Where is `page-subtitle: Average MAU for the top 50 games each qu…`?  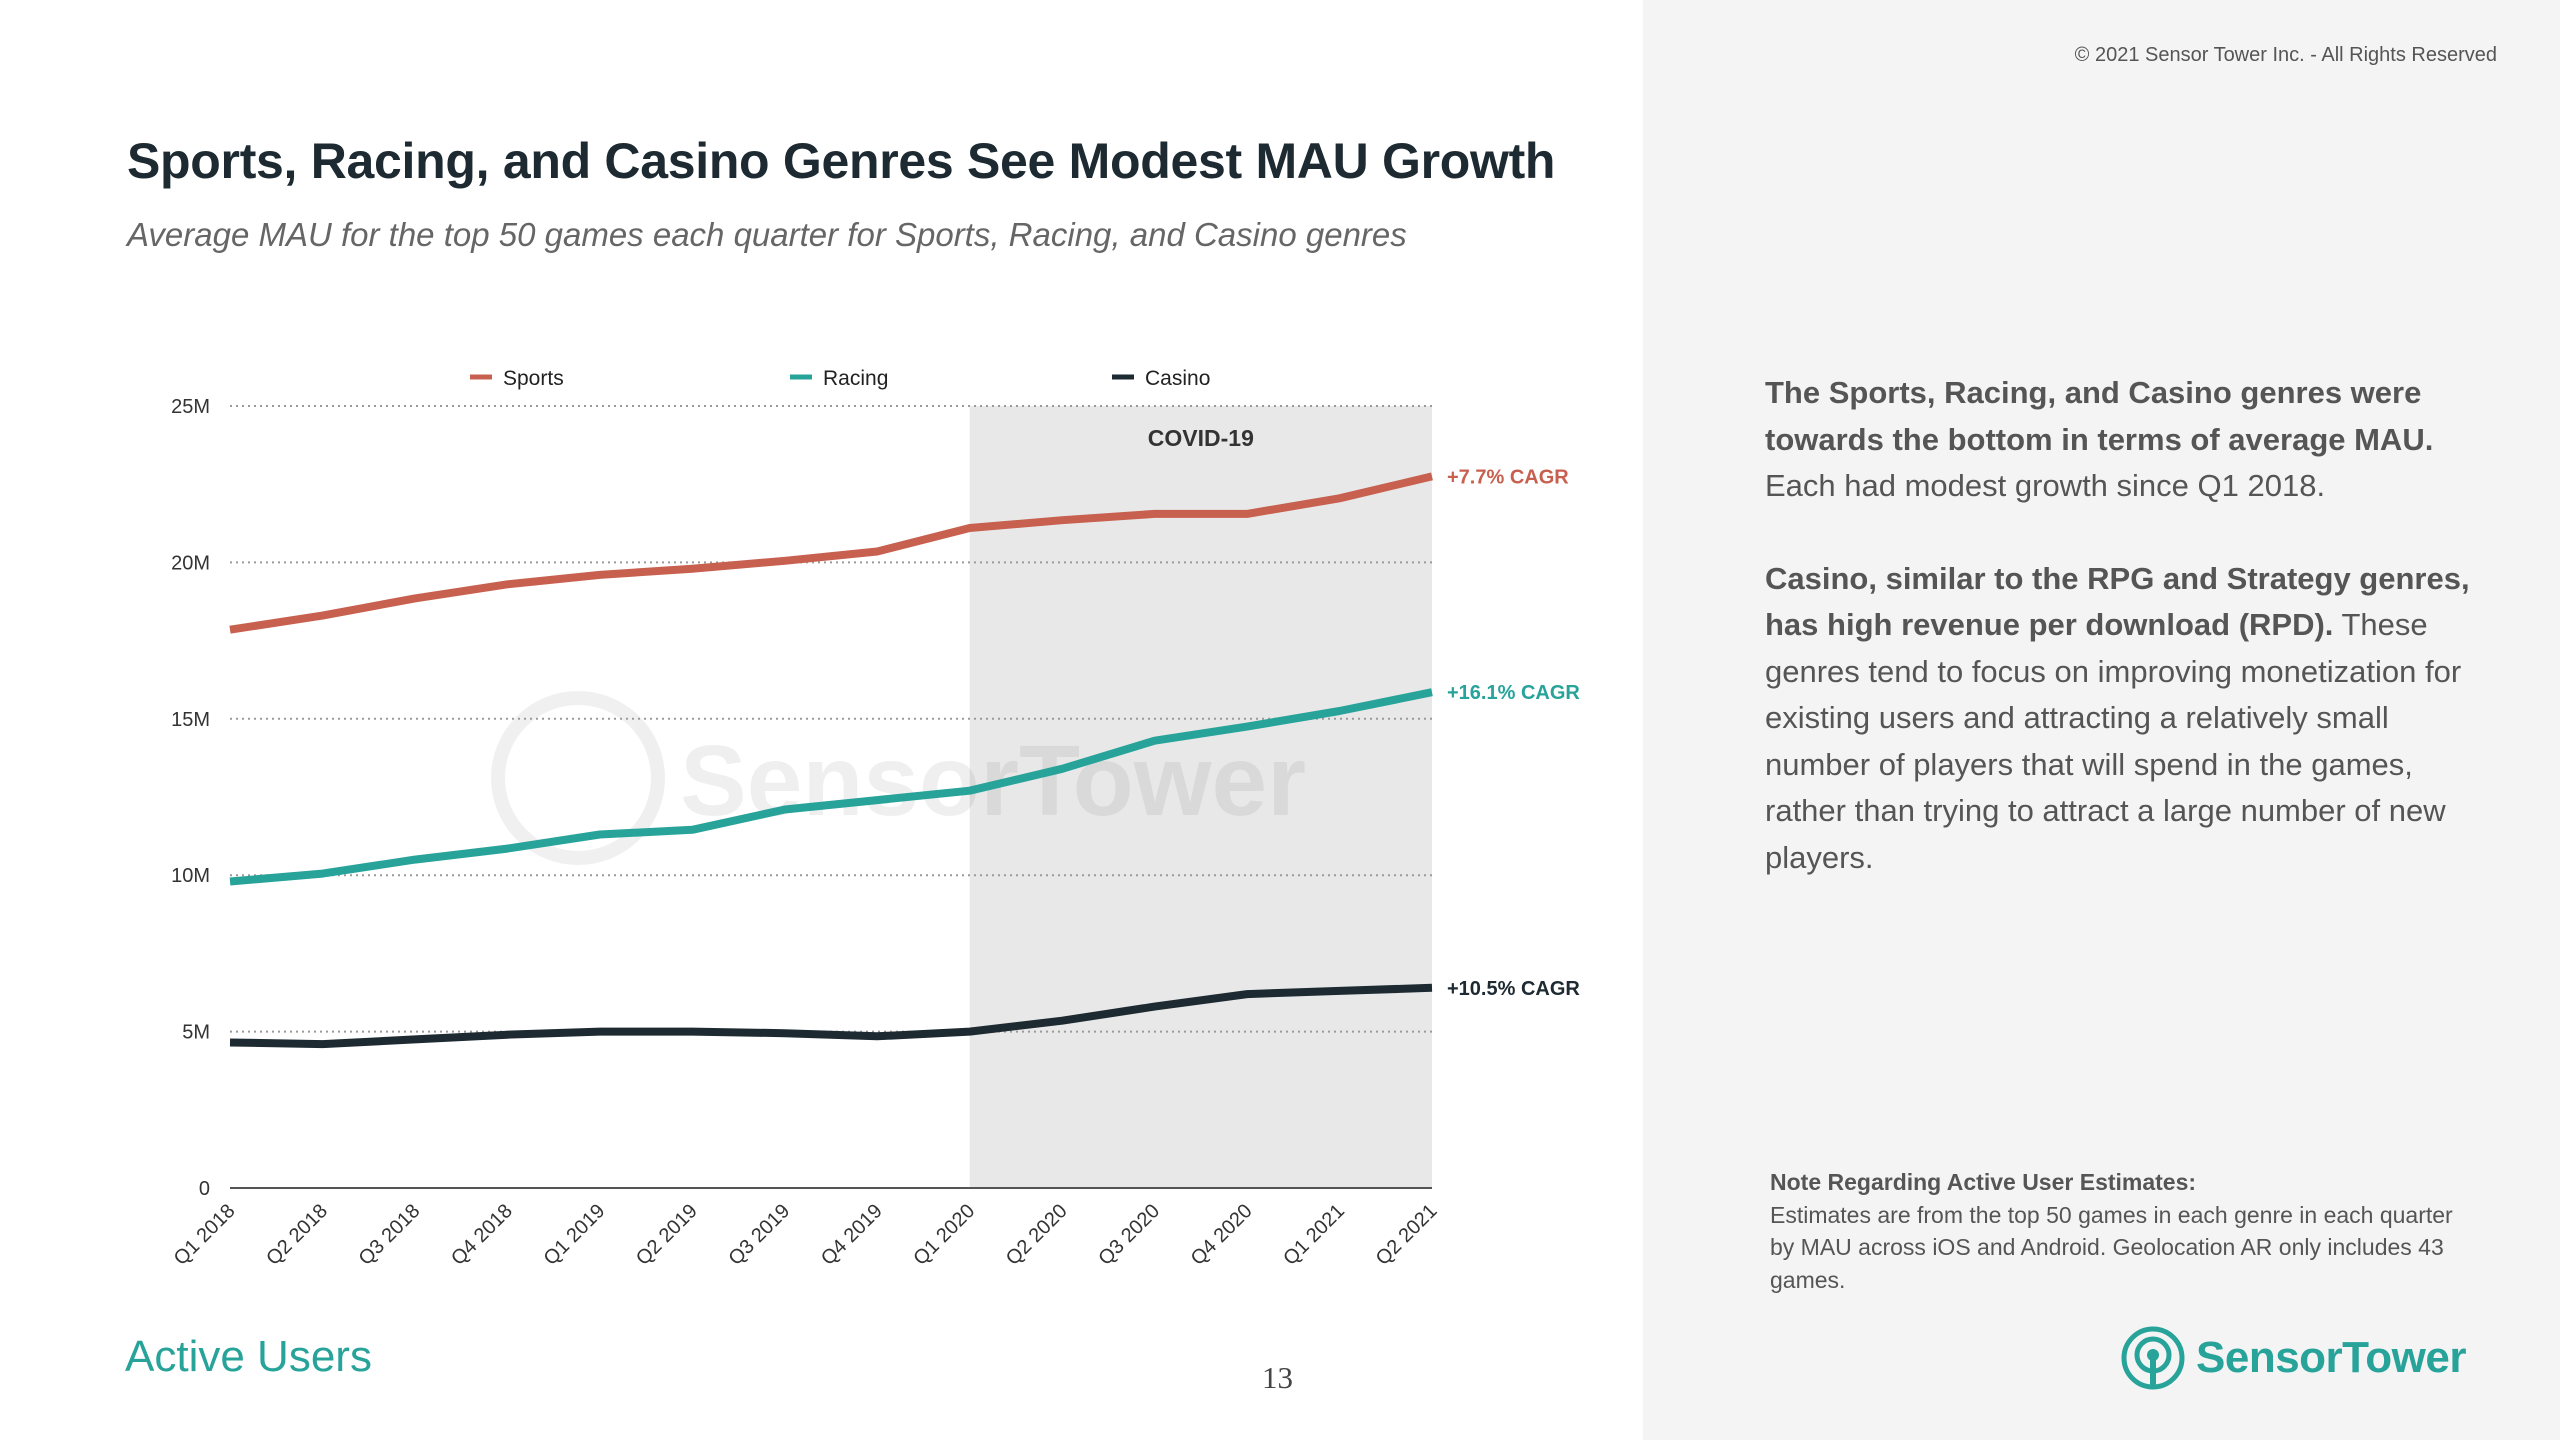
page-subtitle: Average MAU for the top 50 games each qu… is located at coordinates (767, 234).